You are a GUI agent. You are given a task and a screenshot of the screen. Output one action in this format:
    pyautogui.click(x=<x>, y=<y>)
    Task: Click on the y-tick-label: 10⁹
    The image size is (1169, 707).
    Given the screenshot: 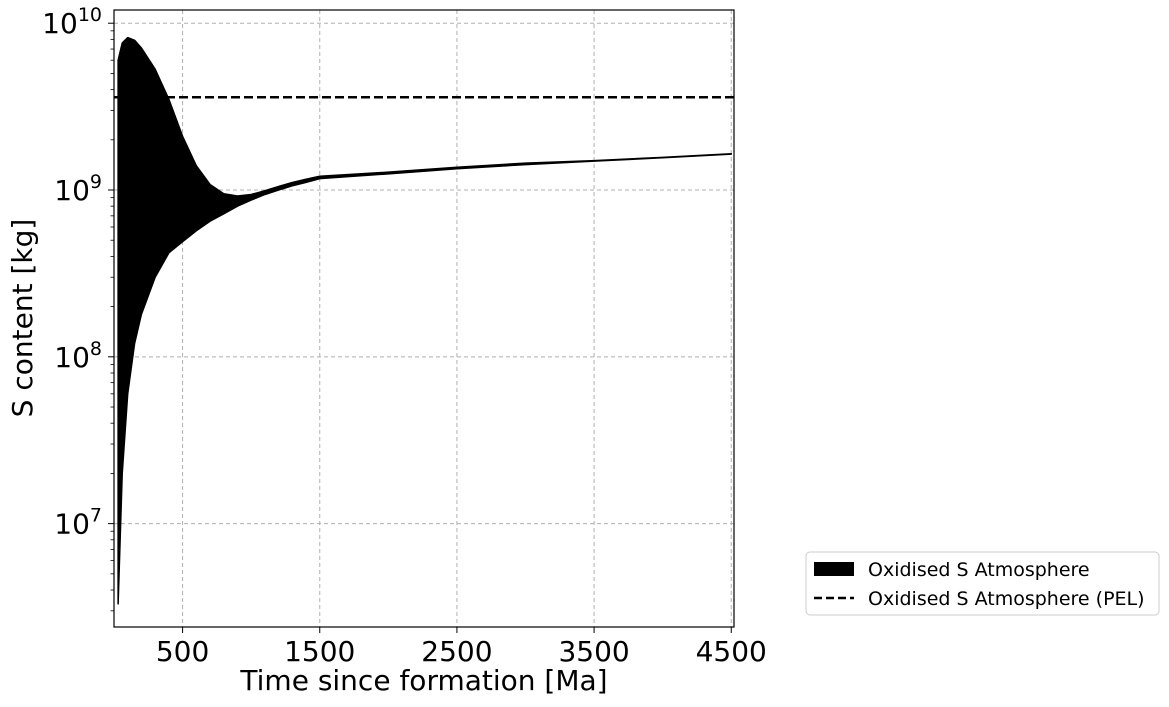 What is the action you would take?
    pyautogui.click(x=78, y=189)
    